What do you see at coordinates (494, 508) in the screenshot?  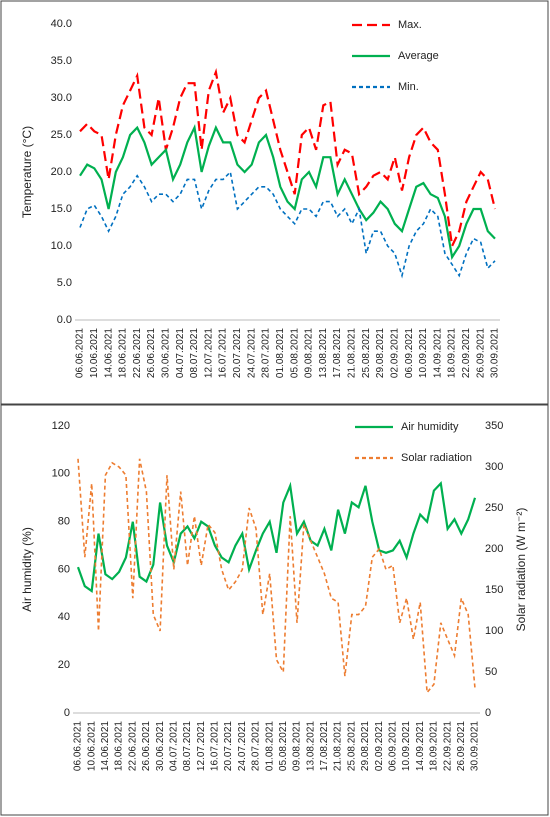 I see `y-tick-label: 250` at bounding box center [494, 508].